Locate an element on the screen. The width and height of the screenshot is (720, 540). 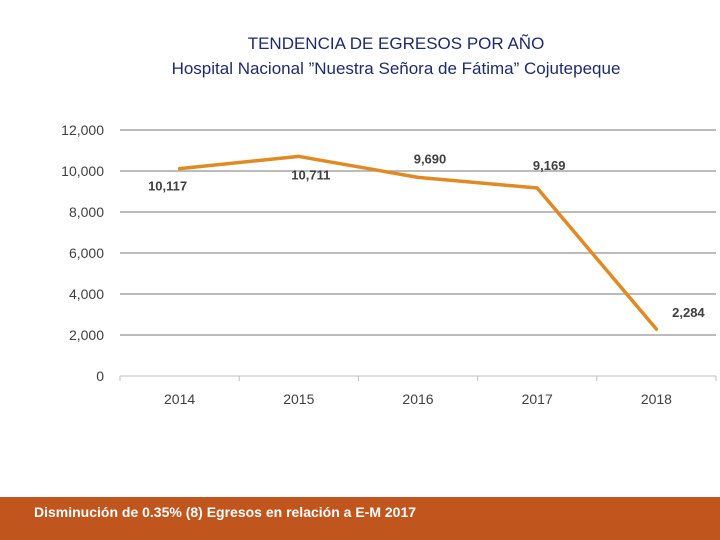
data-label: 10,711 is located at coordinates (310, 174).